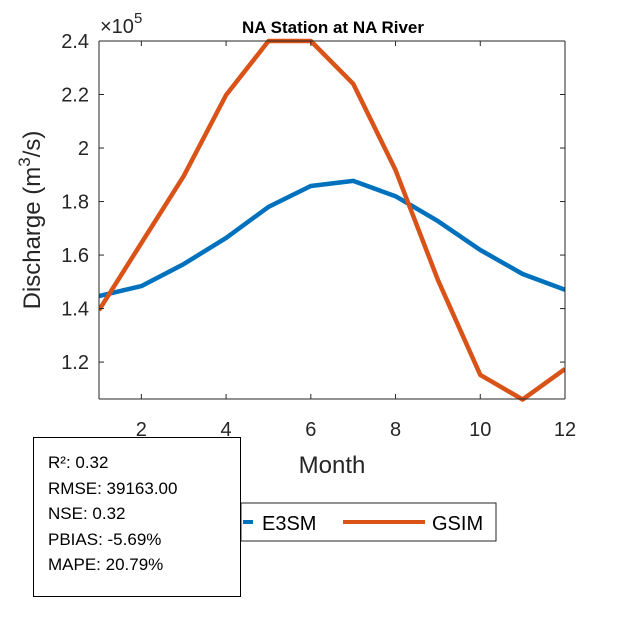 This screenshot has height=625, width=625. I want to click on y-tick-label: 2, so click(83, 149).